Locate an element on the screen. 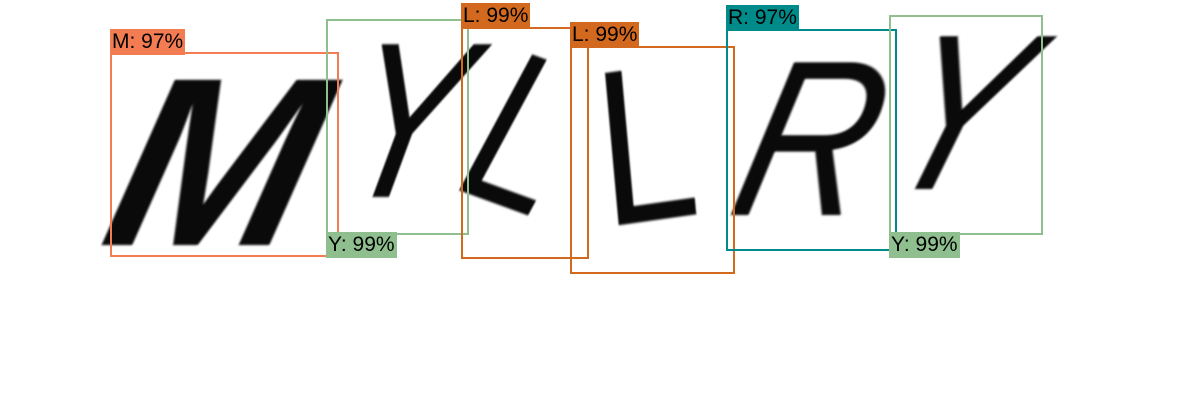  detection-label-l-2: L: 99% is located at coordinates (605, 35).